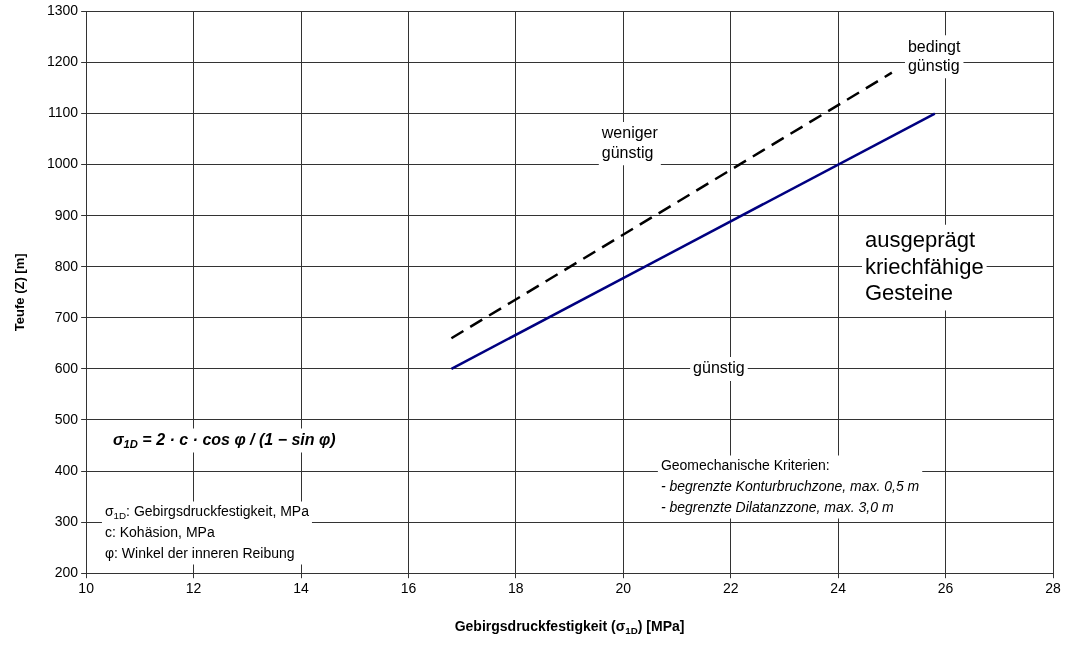  Describe the element at coordinates (193, 588) in the screenshot. I see `x-tick-label: 12` at that location.